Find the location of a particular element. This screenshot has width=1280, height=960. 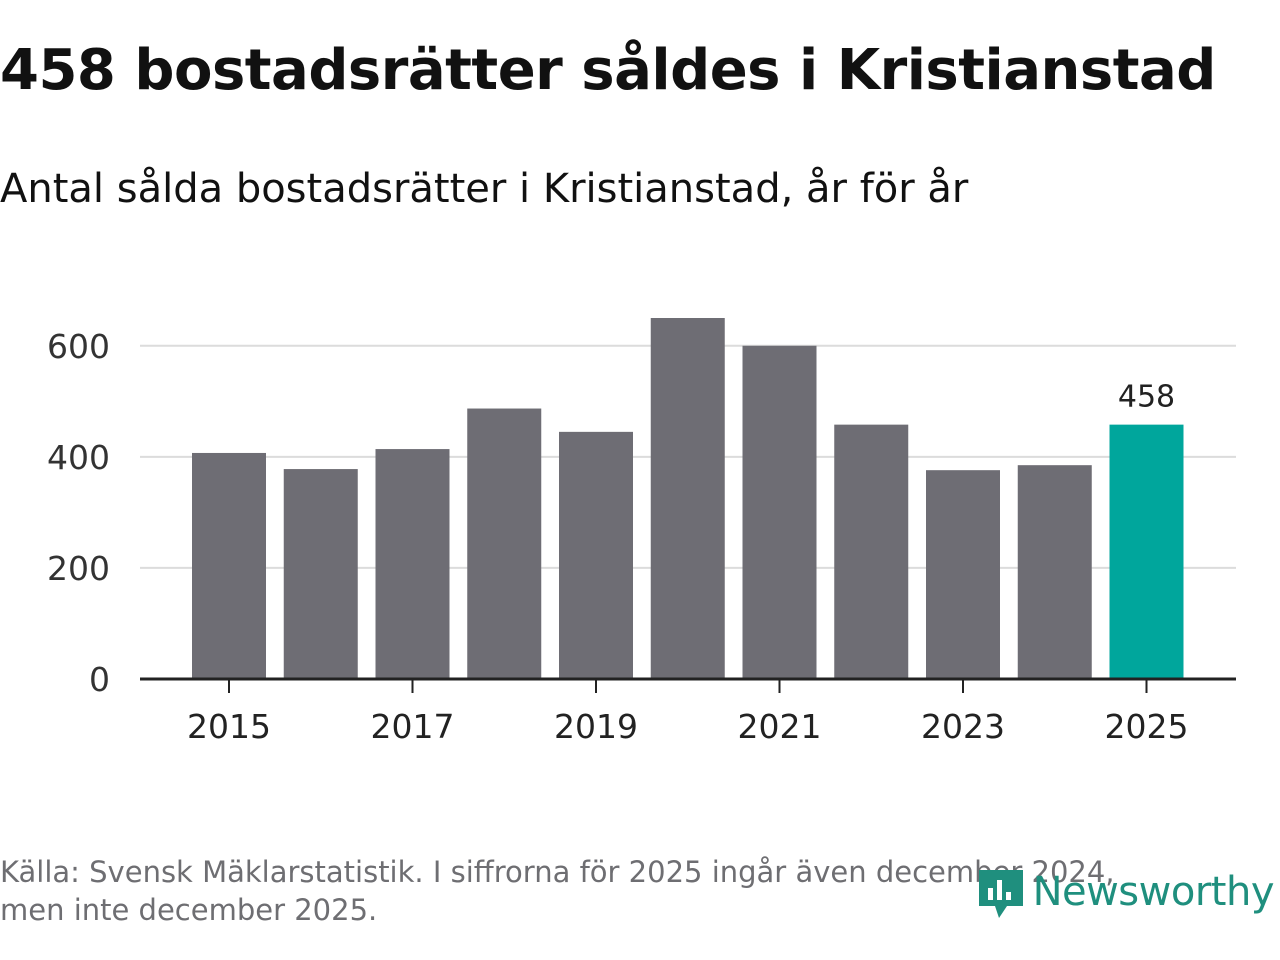

chart-title: 458 bostadsrätter såldes i Kristianstad is located at coordinates (608, 70).